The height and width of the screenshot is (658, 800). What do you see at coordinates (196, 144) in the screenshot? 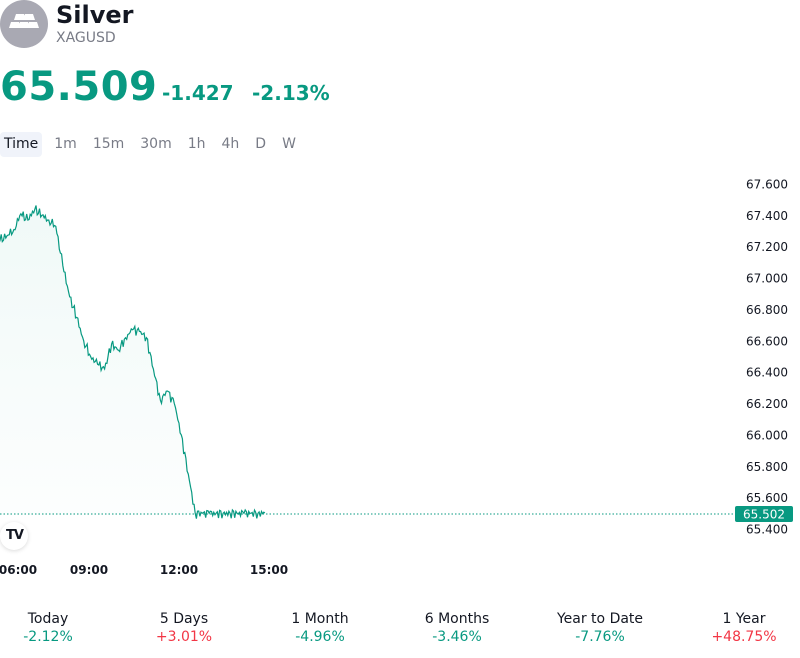
I see `interval-1h: 1h` at bounding box center [196, 144].